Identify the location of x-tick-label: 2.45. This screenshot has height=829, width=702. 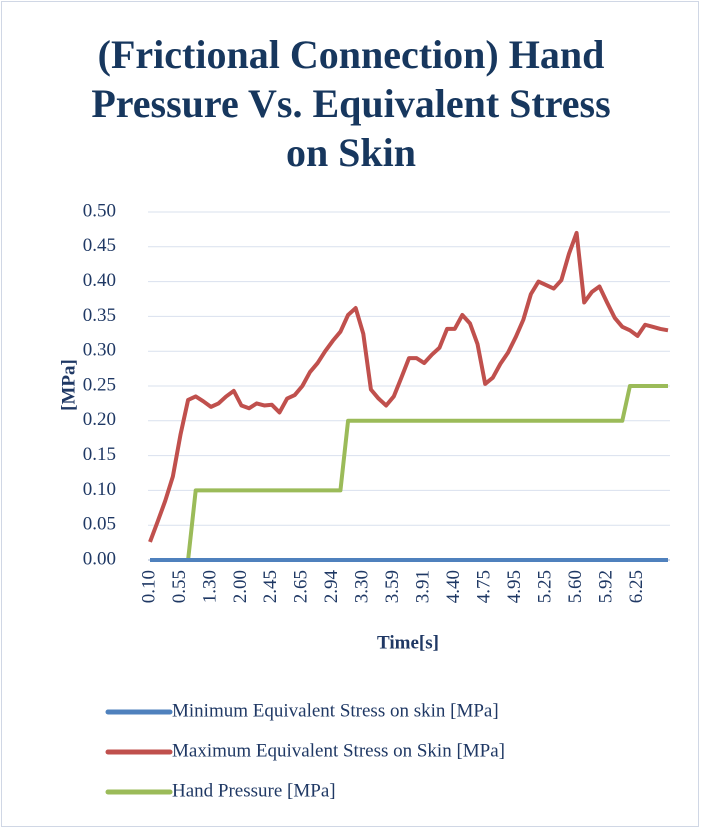
(270, 586).